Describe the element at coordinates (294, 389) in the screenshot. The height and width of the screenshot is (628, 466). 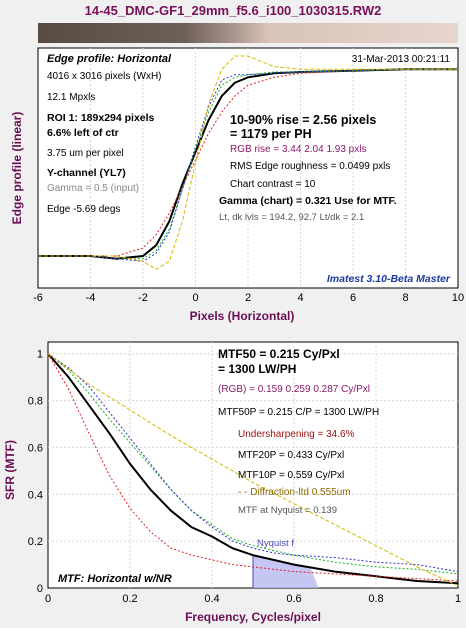
I see `rgb-mtf-text: (RGB) = 0.159 0.259 0.287 Cy/Pxl` at that location.